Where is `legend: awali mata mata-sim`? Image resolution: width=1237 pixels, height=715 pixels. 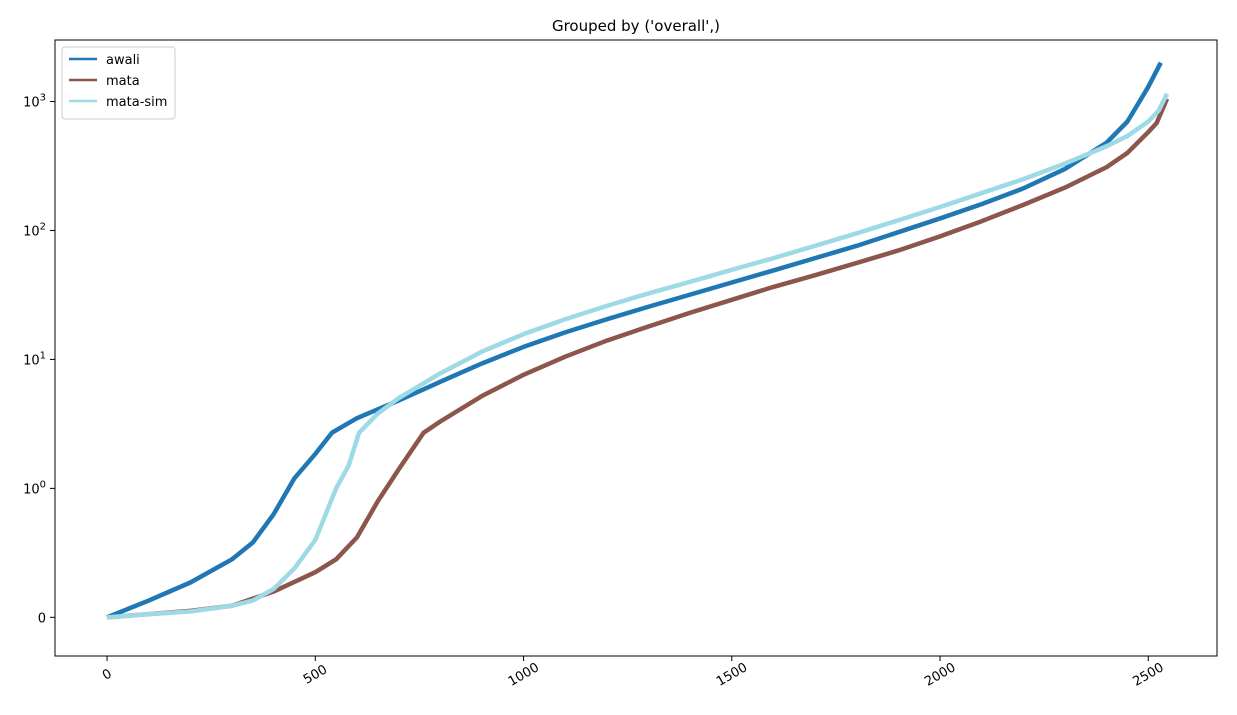 legend: awali mata mata-sim is located at coordinates (118, 83).